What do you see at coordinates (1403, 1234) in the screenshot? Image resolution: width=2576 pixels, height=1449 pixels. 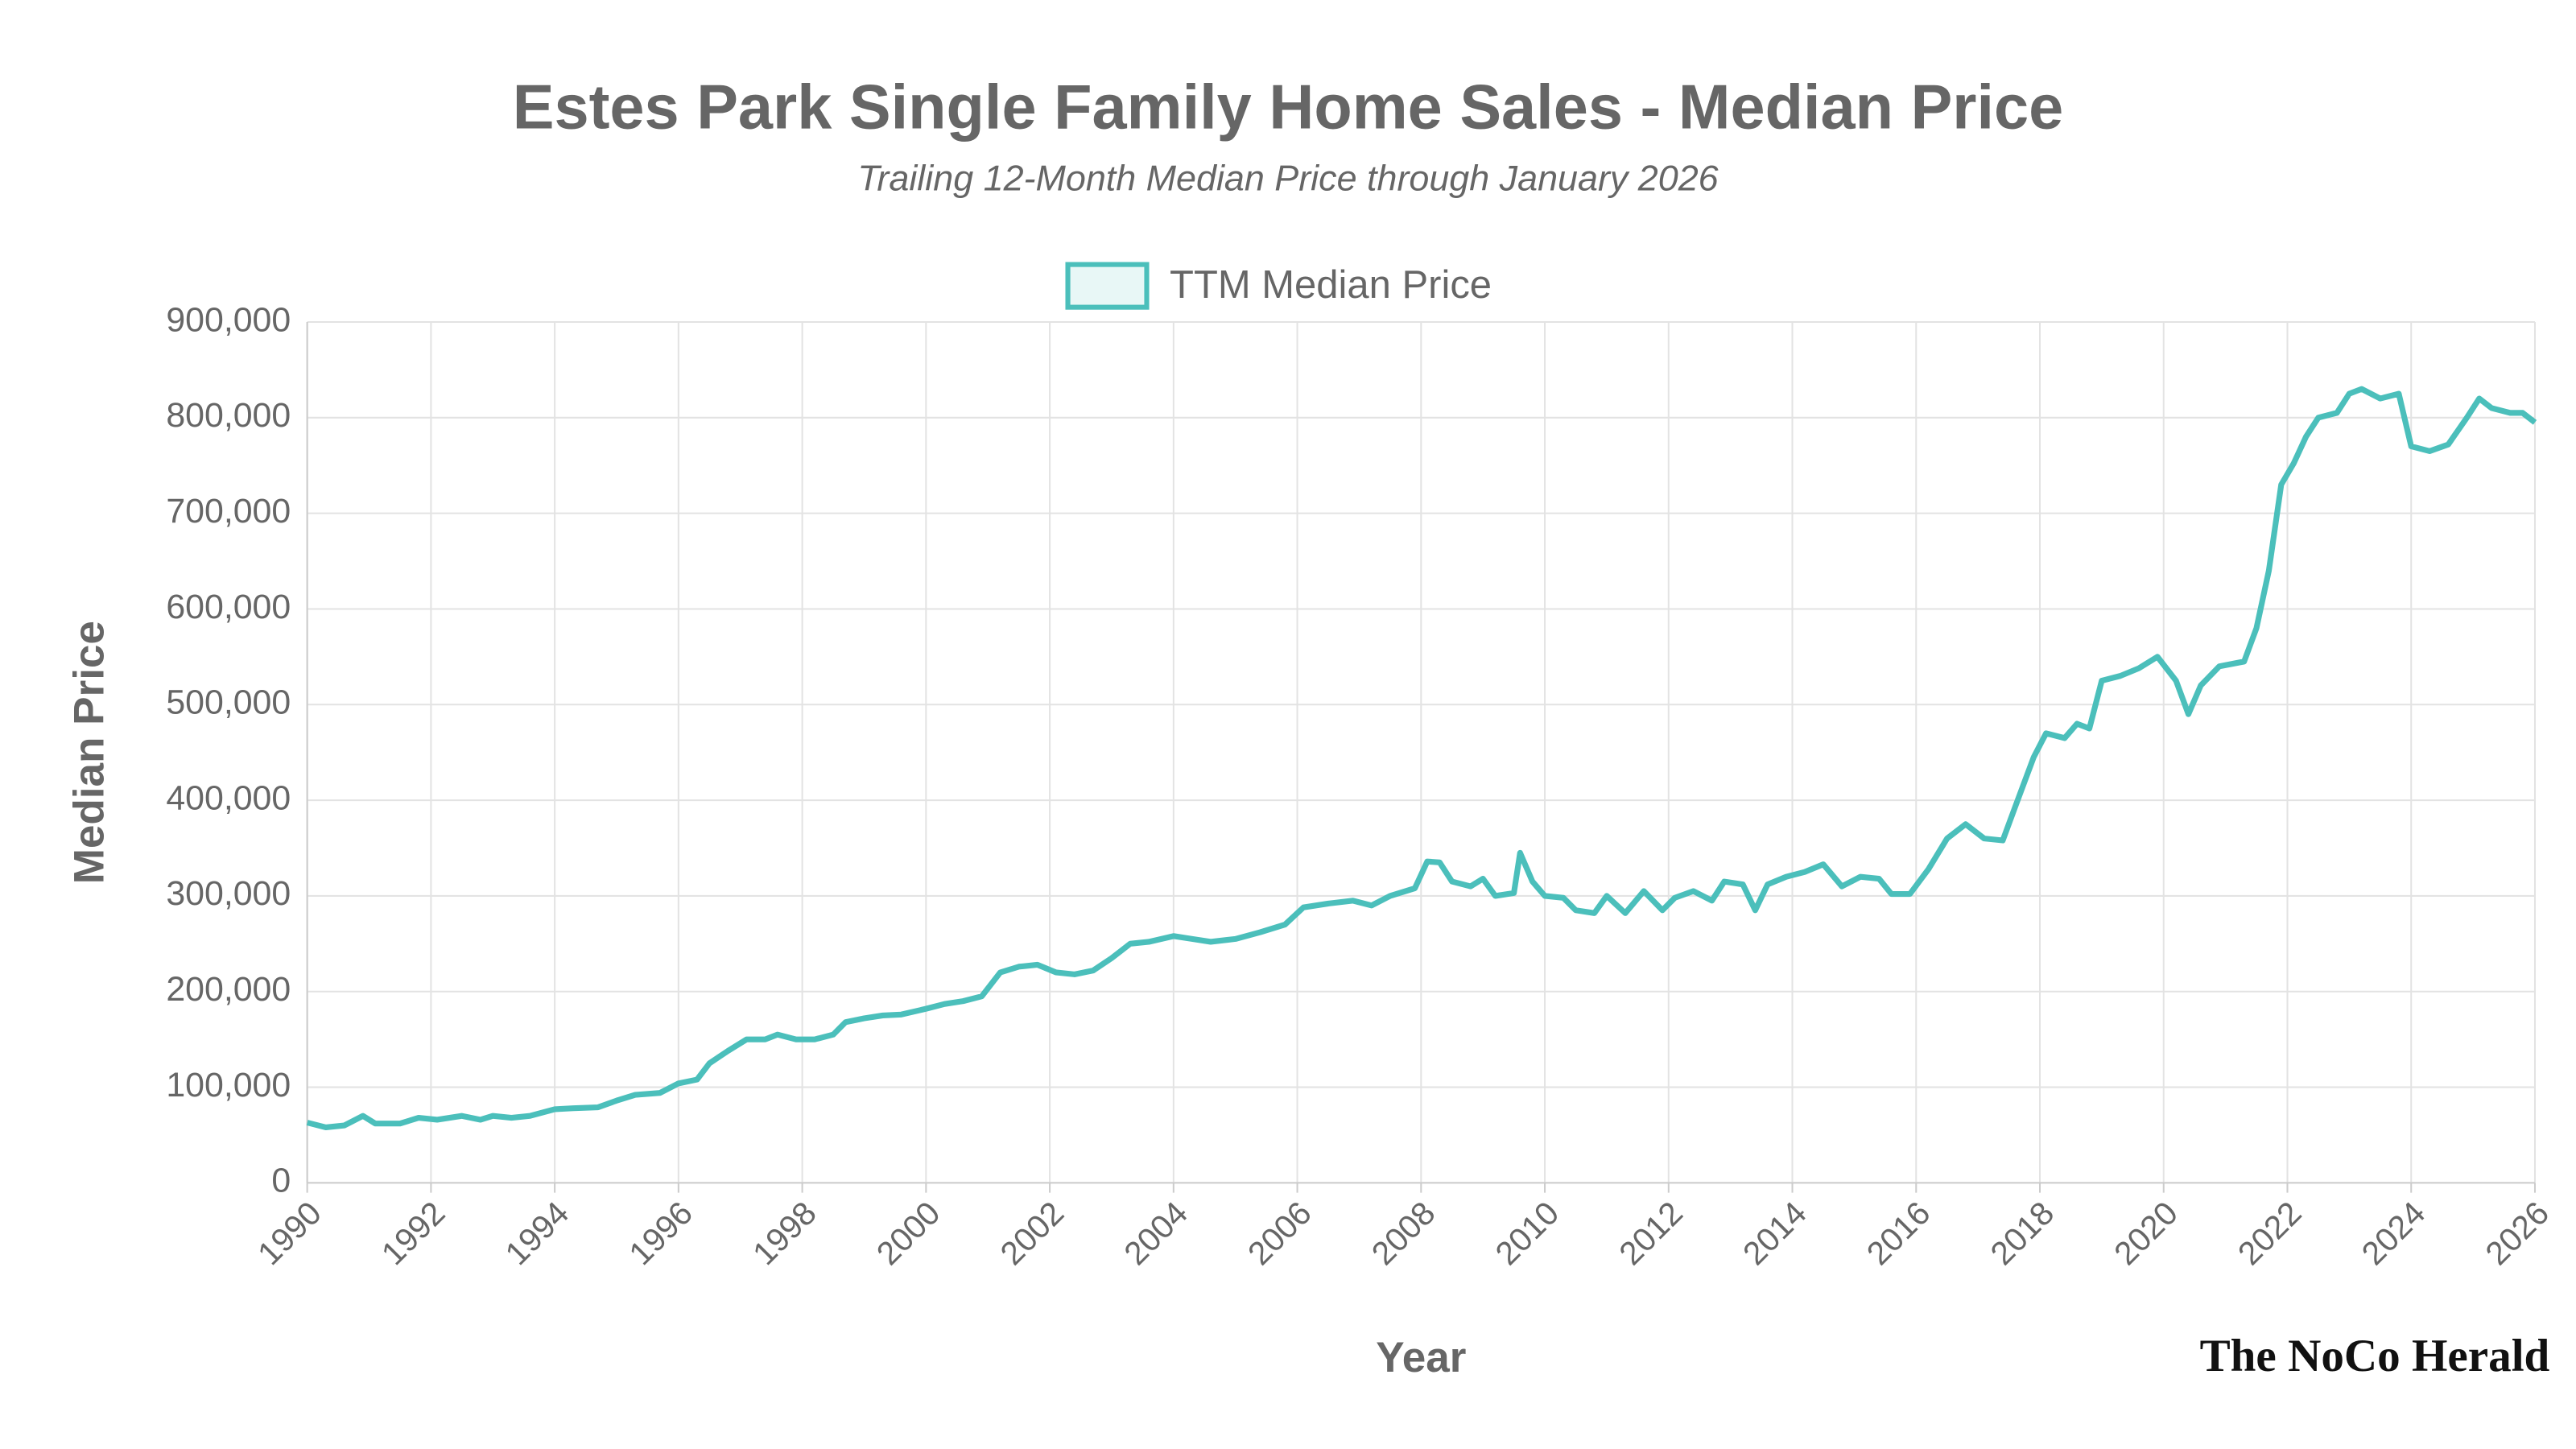 I see `x-tick-label: 2008` at bounding box center [1403, 1234].